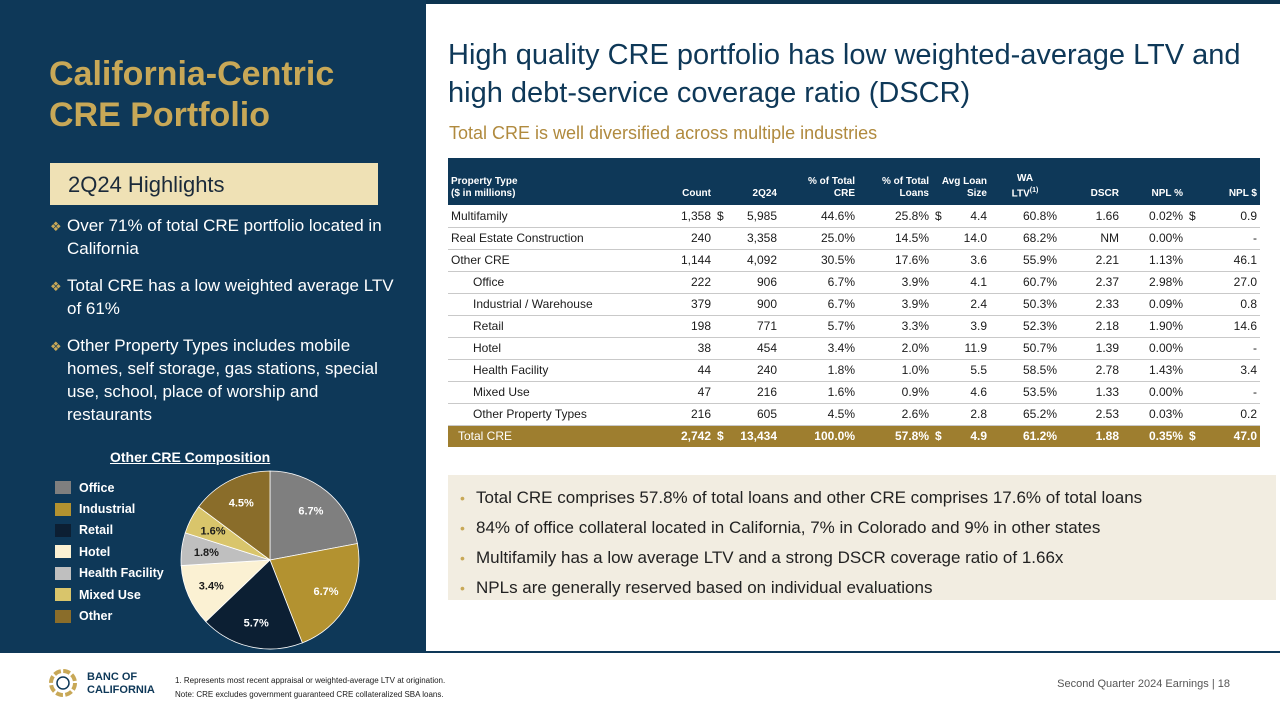  I want to click on cell-avg-loan-size: 4.4, so click(968, 216).